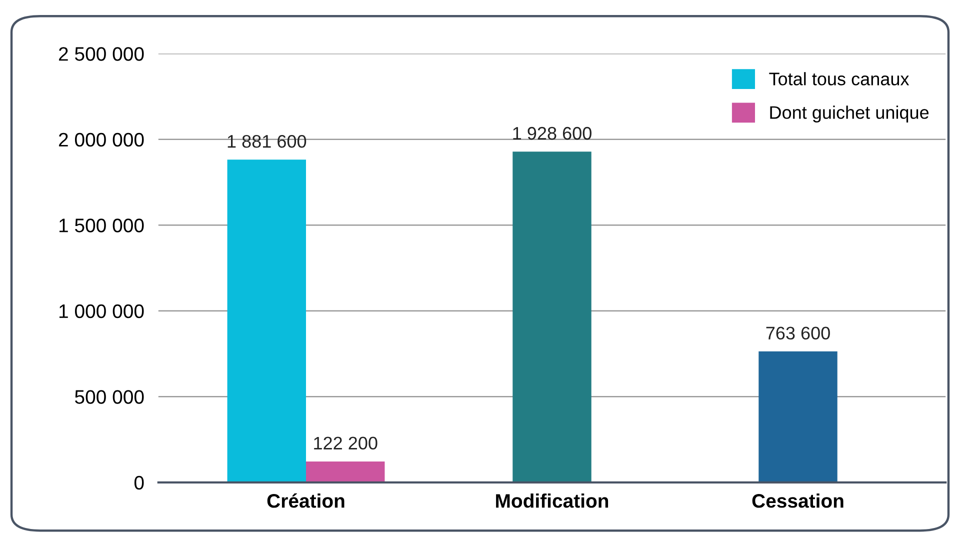 The width and height of the screenshot is (960, 536). What do you see at coordinates (139, 483) in the screenshot?
I see `y-tick-label: 0` at bounding box center [139, 483].